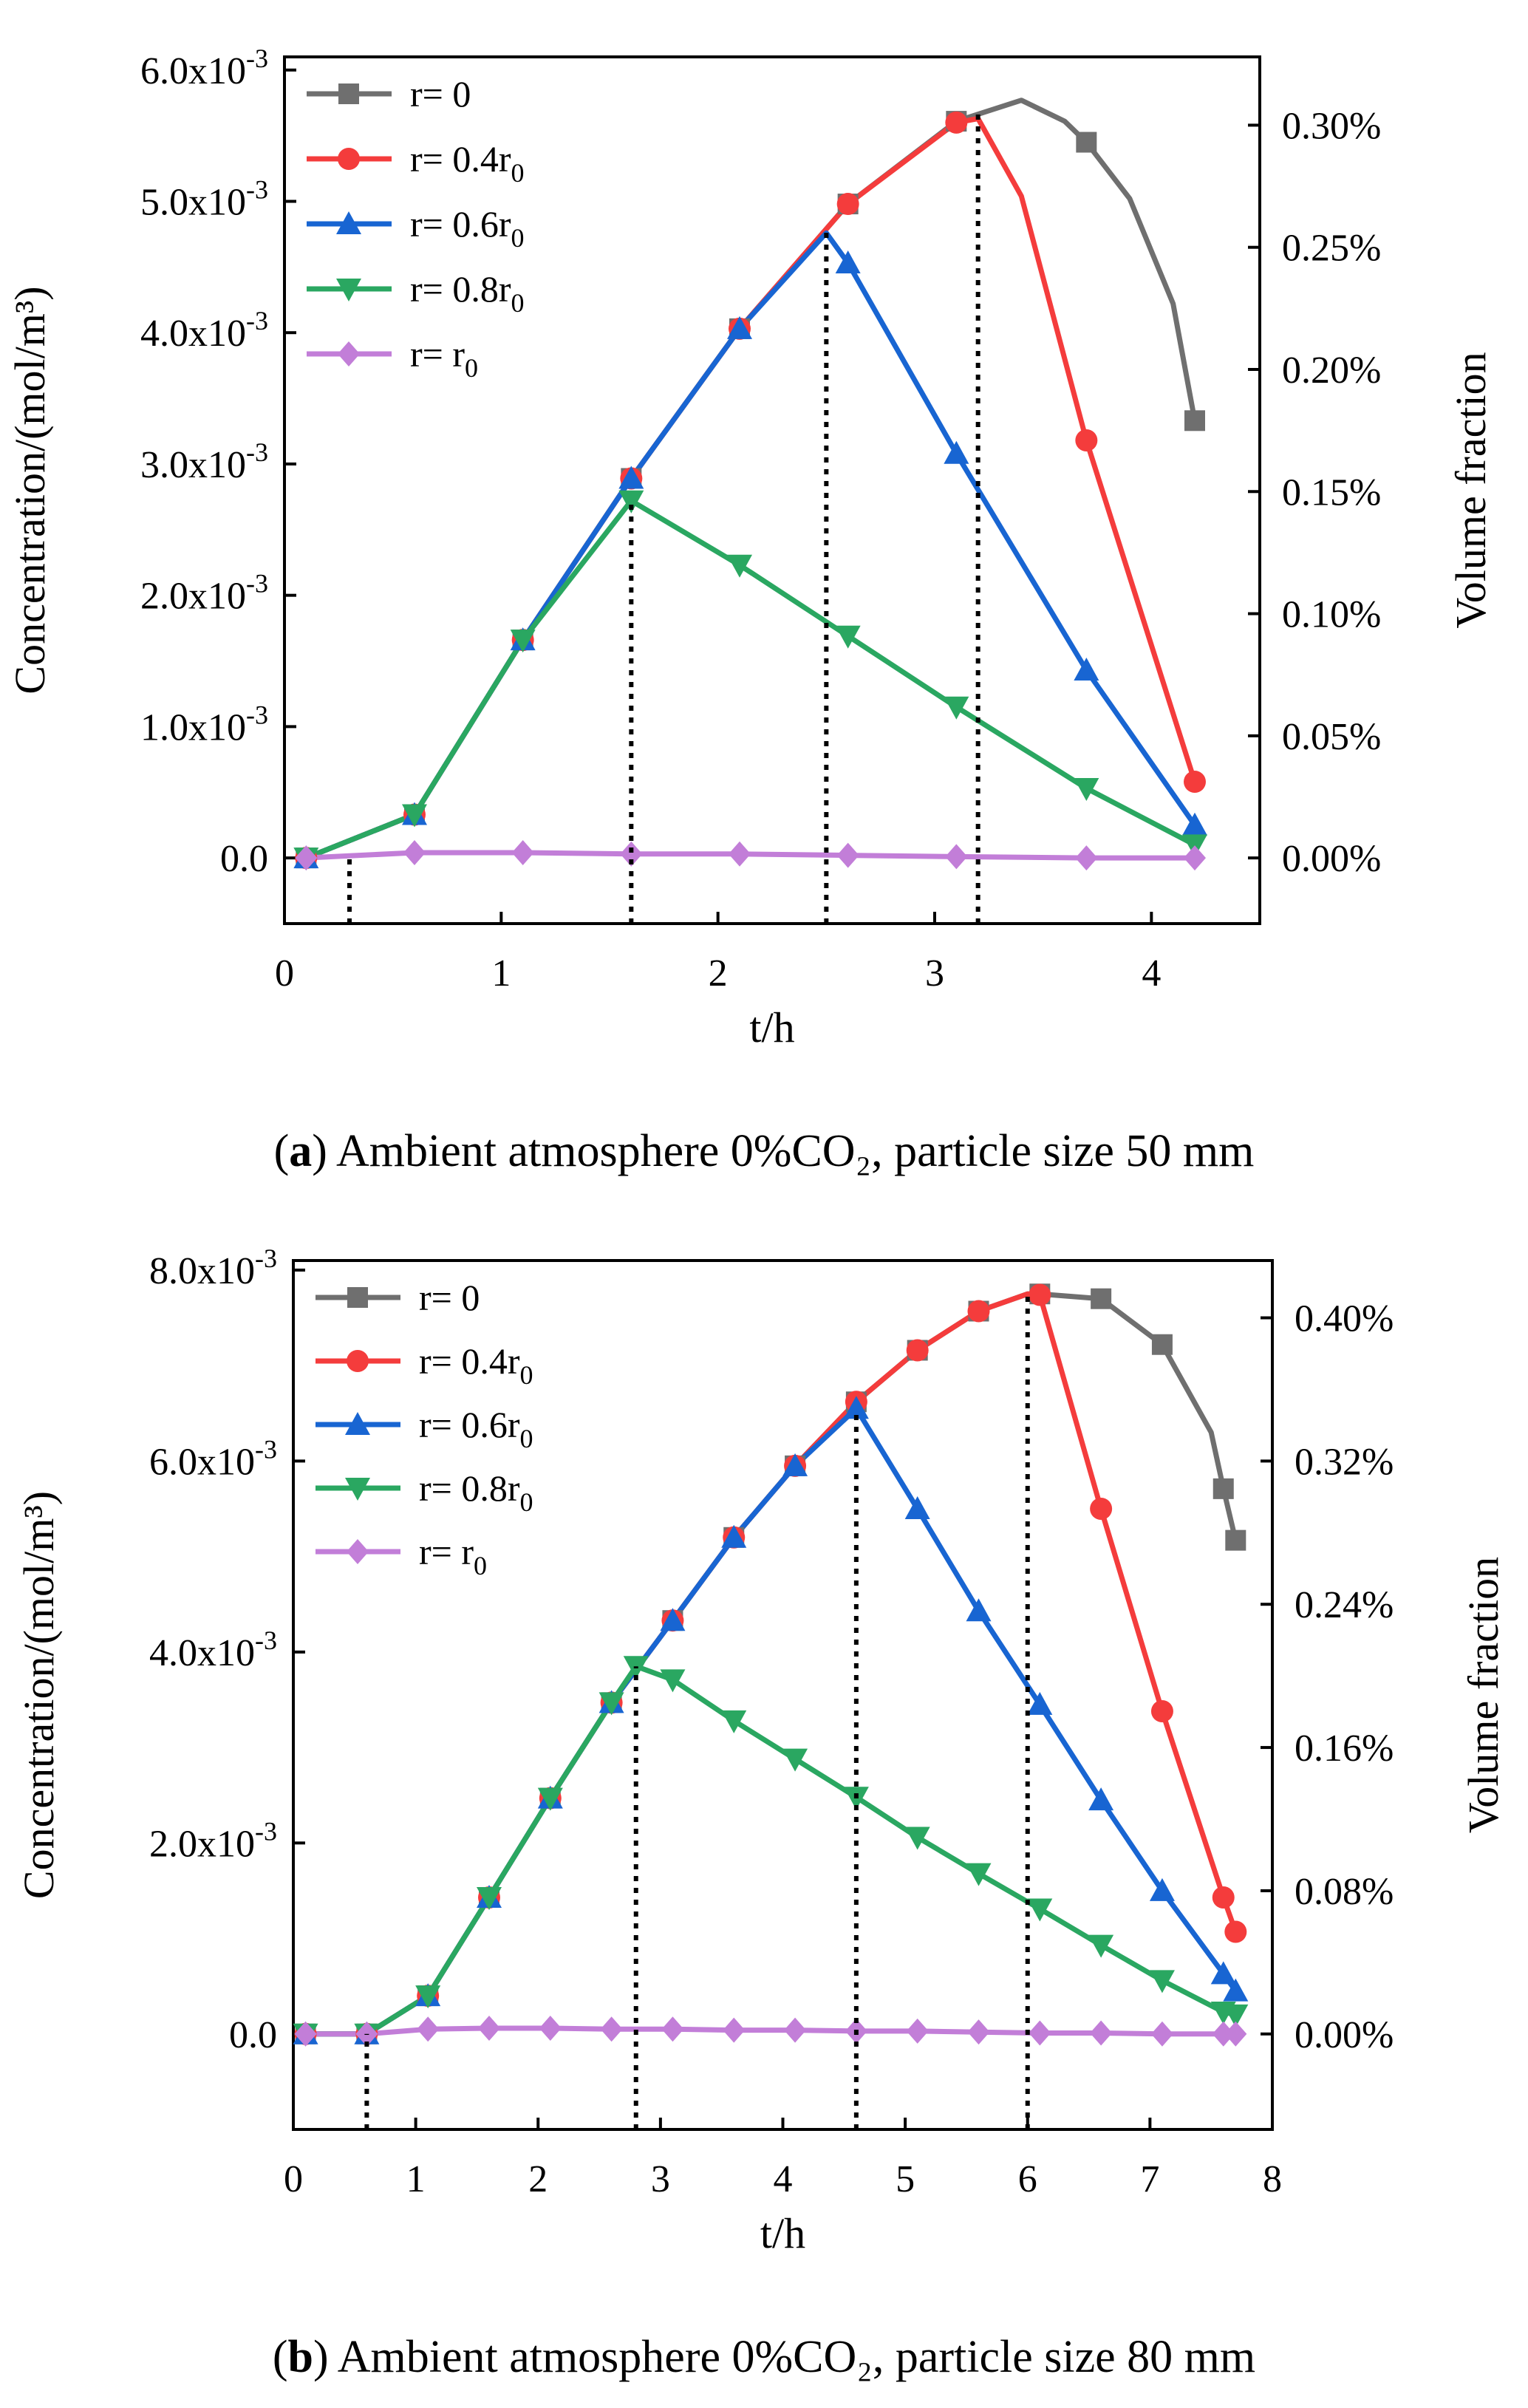 The height and width of the screenshot is (2408, 1528). Describe the element at coordinates (1272, 2179) in the screenshot. I see `x-tick-label: 8` at that location.